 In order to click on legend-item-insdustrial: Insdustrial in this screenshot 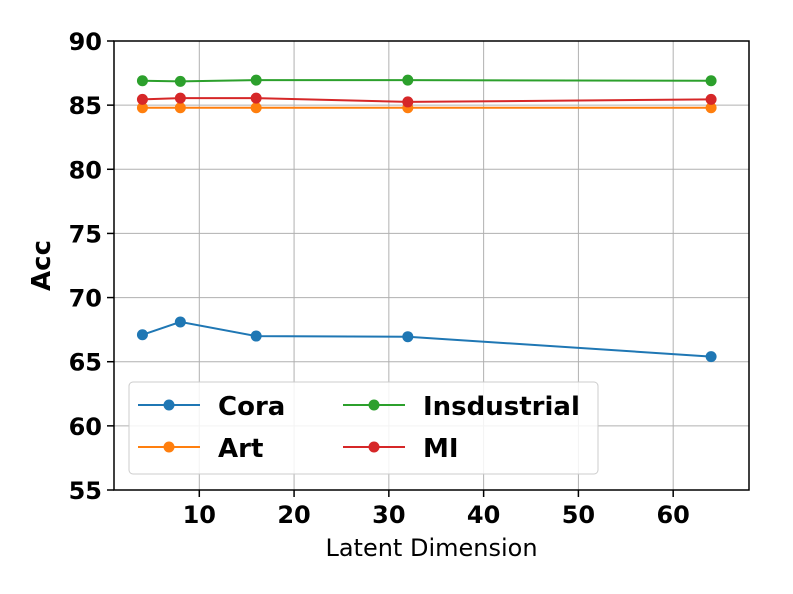, I will do `click(461, 407)`.